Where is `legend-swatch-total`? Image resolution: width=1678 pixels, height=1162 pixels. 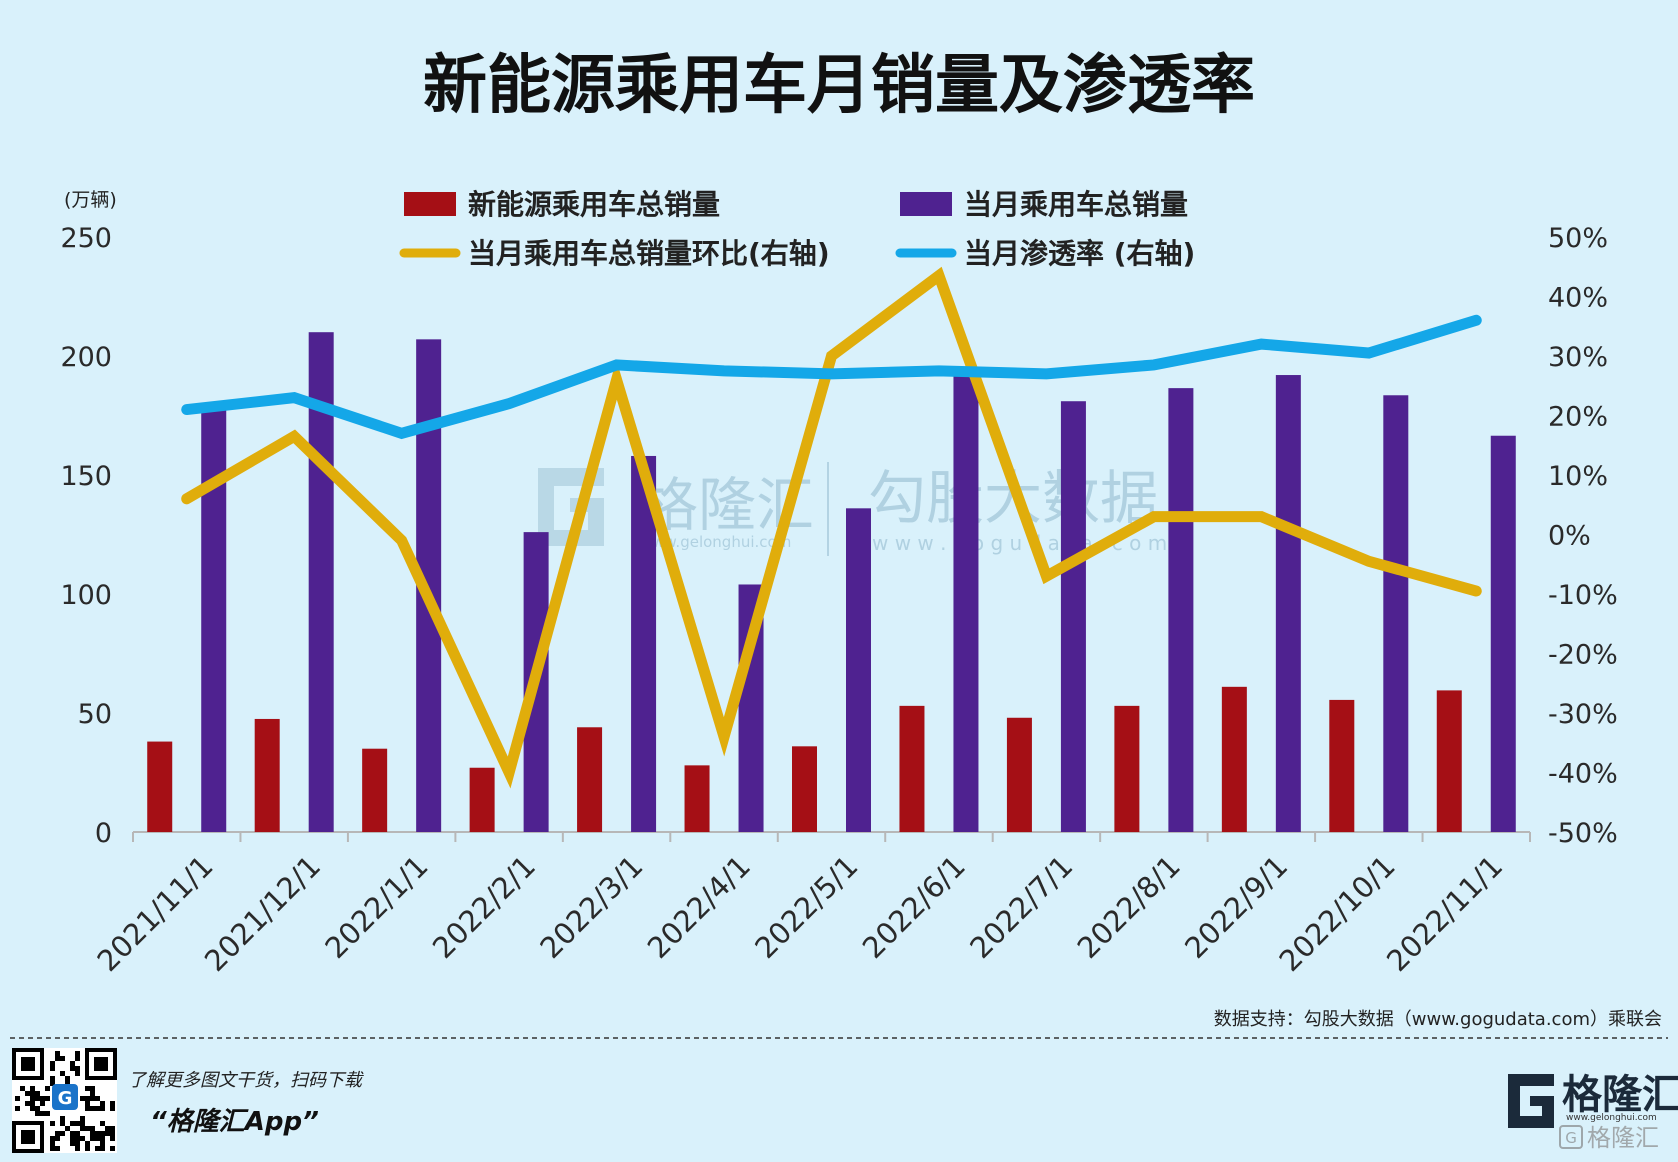
legend-swatch-total is located at coordinates (926, 204).